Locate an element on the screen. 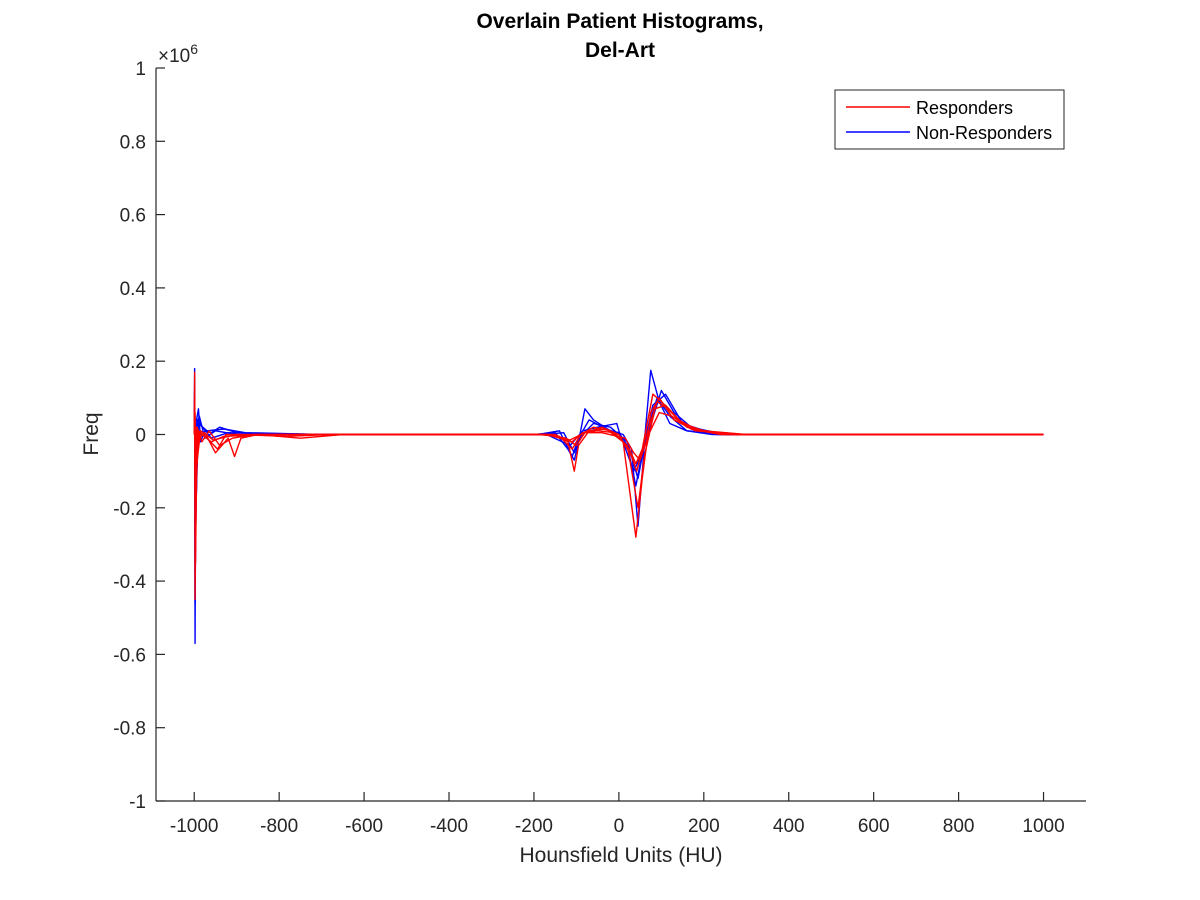 The height and width of the screenshot is (900, 1200). legend-box is located at coordinates (949, 119).